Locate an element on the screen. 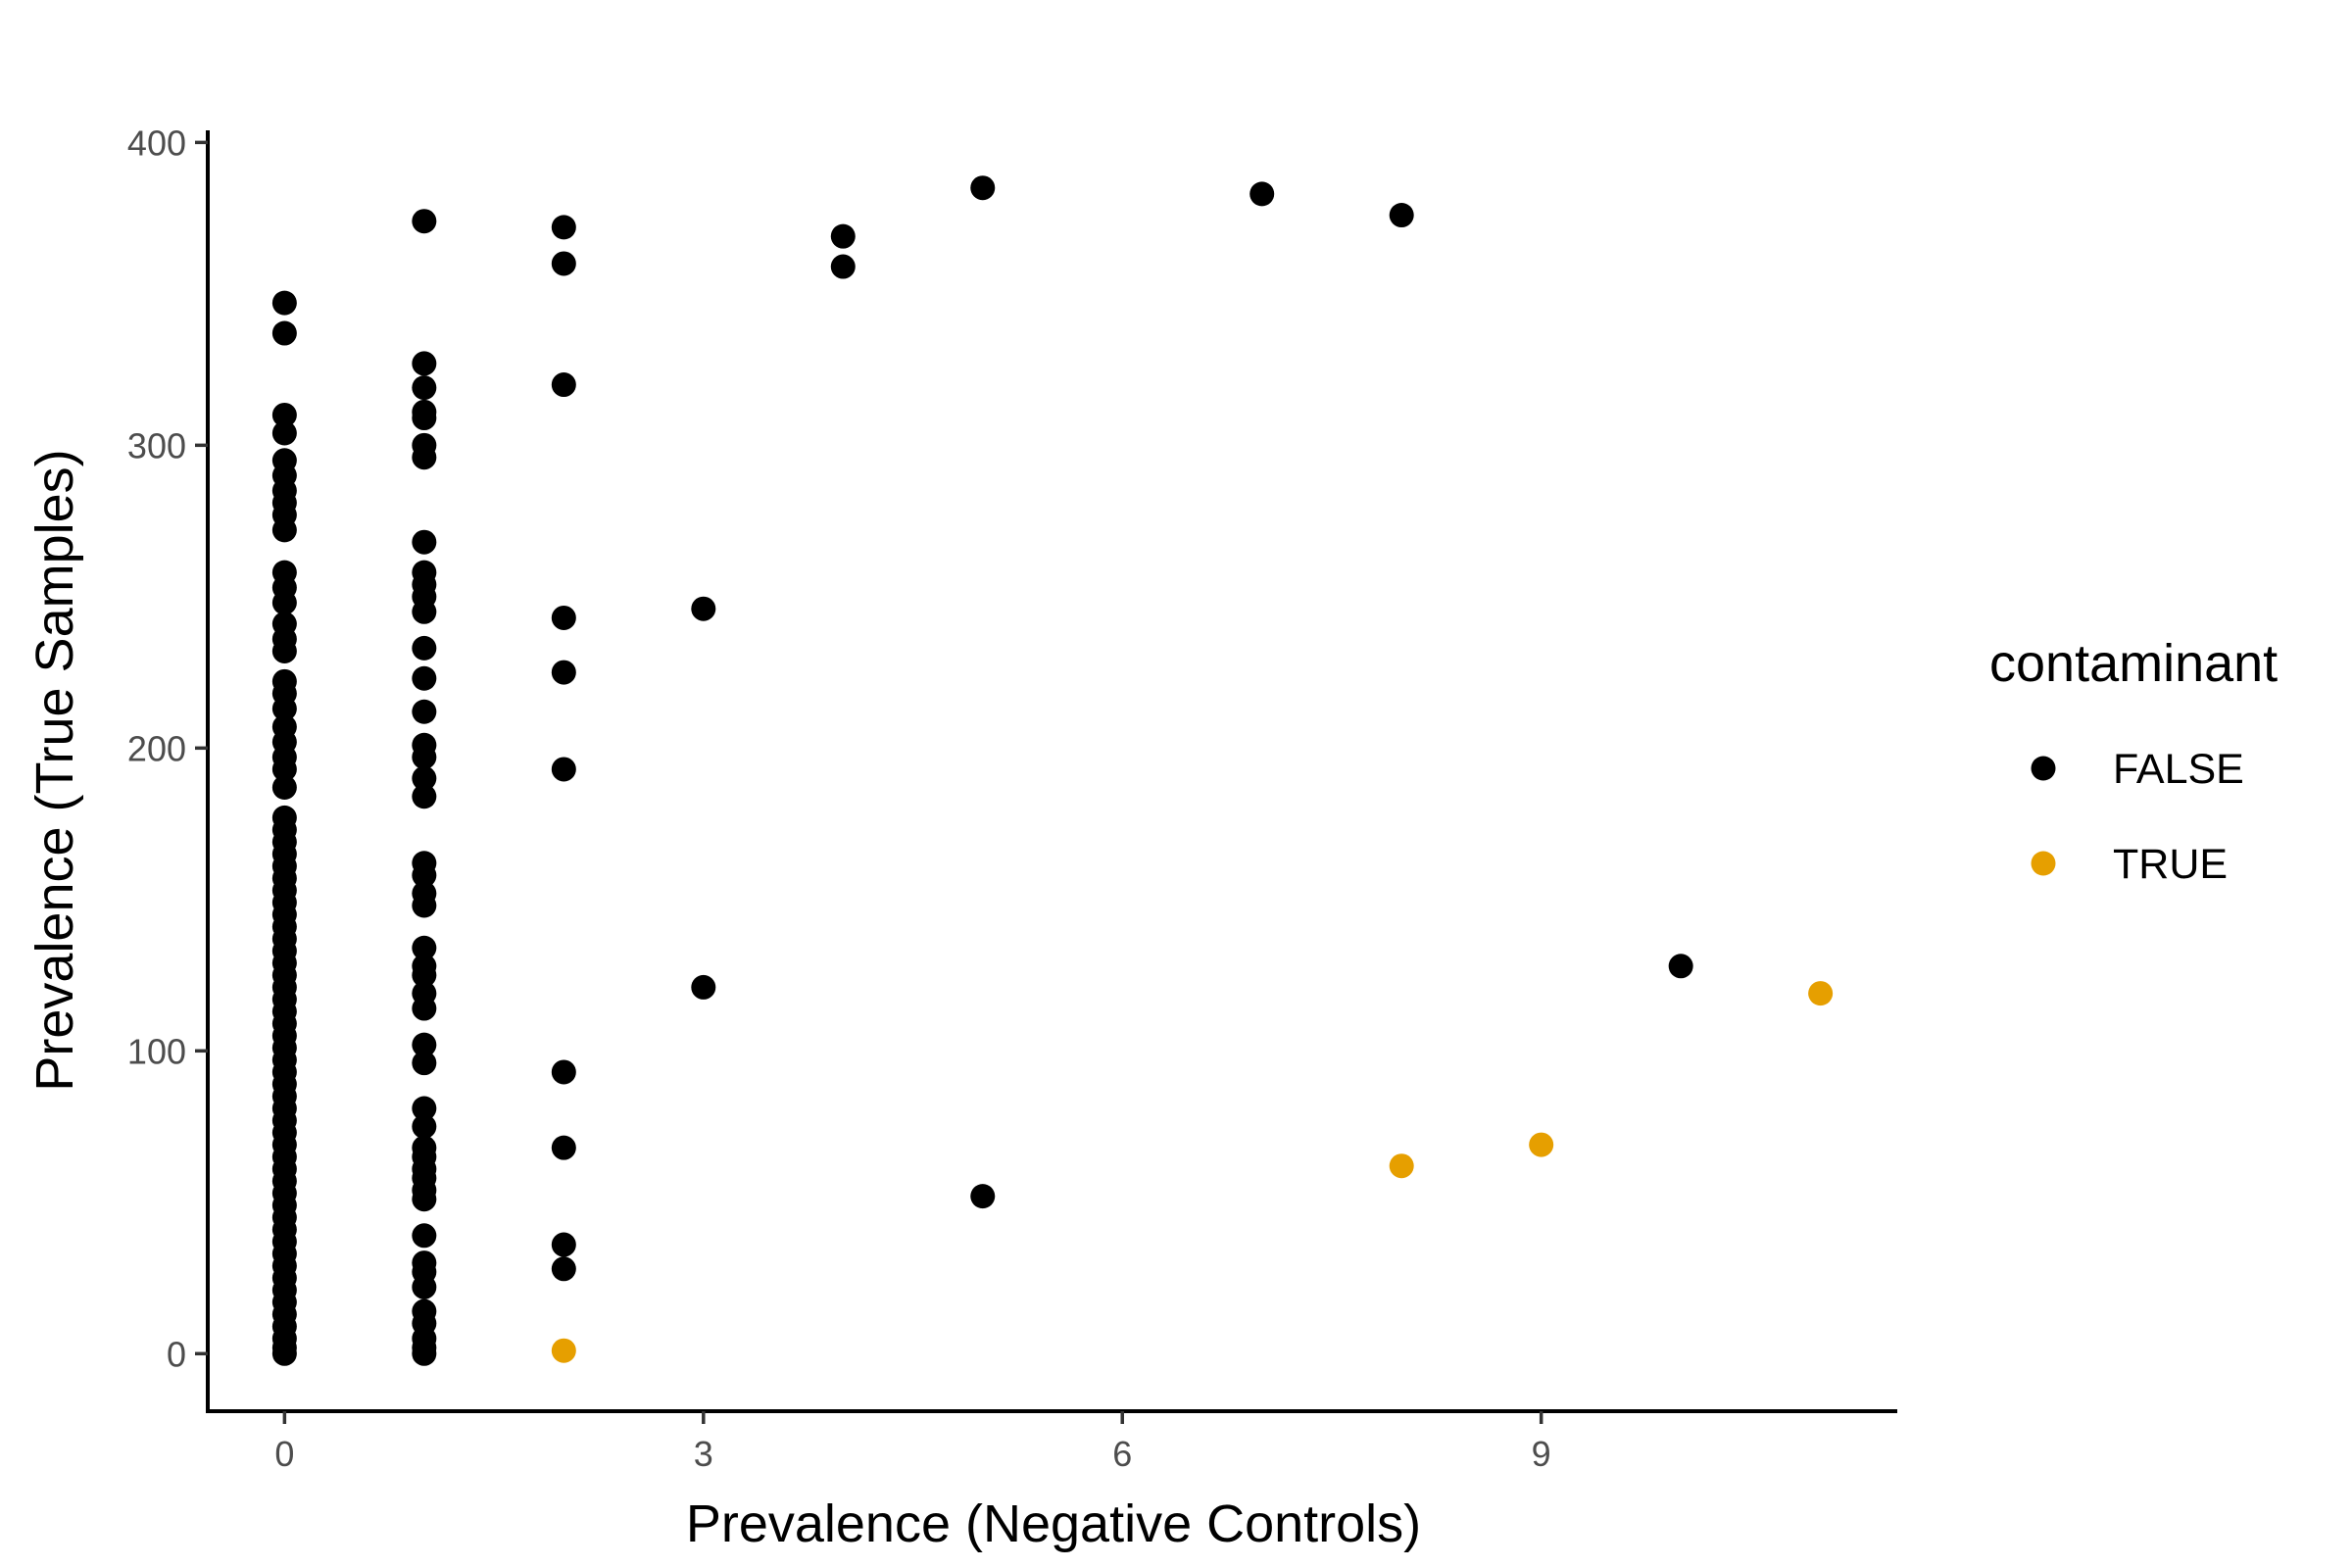 Image resolution: width=2352 pixels, height=1568 pixels. y-axis-title: Prevalence (True Samples) is located at coordinates (54, 770).